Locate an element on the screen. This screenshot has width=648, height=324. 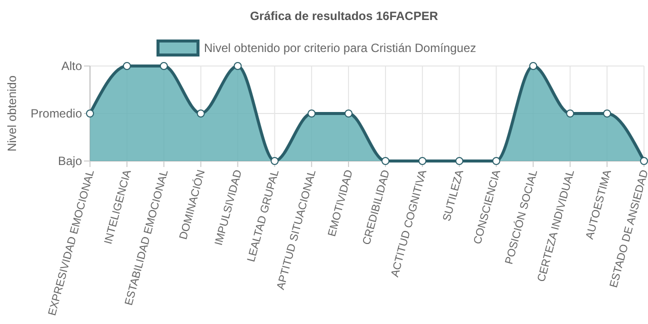
legend-label: Nivel obtenido por criterio para Cristián Domínguez is located at coordinates (340, 48).